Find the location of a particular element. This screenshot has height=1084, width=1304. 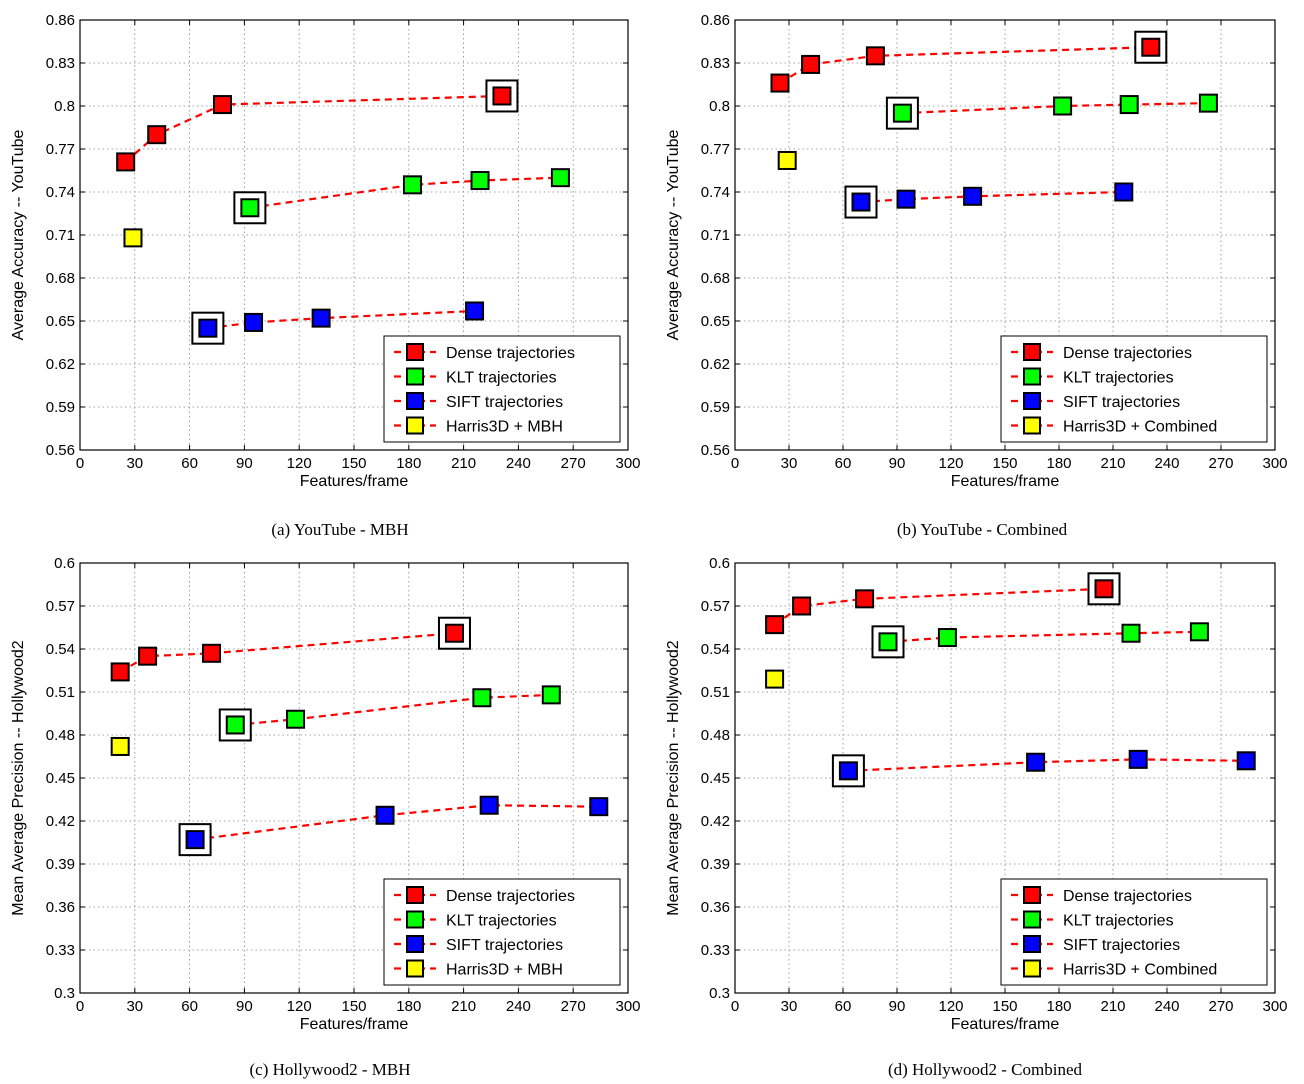

y-tick-label: 0.6 is located at coordinates (64, 563).